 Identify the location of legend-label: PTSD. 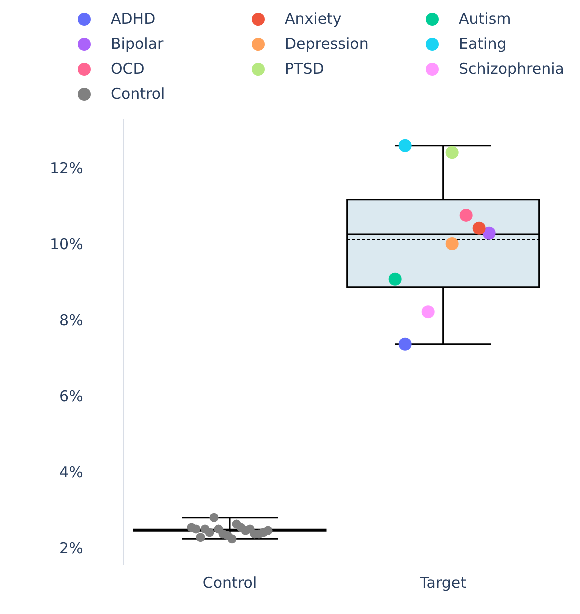
(304, 69).